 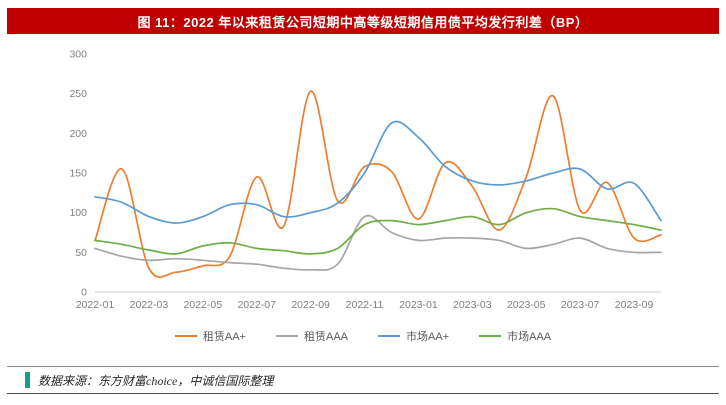 I want to click on svg-text: 2022-07, so click(x=256, y=305).